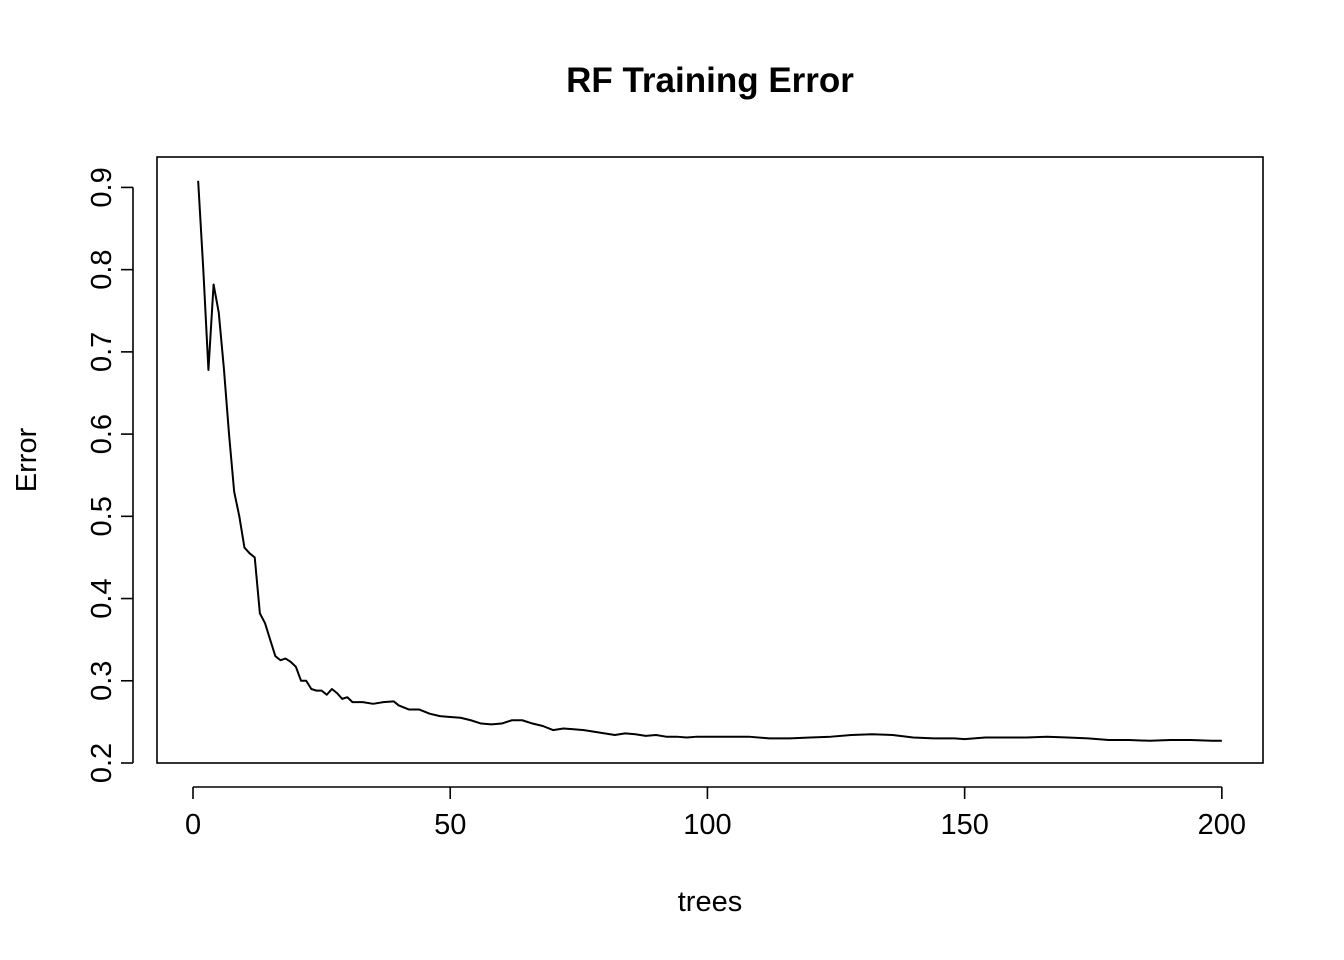 The image size is (1344, 960). I want to click on x-tick-label: 100, so click(707, 825).